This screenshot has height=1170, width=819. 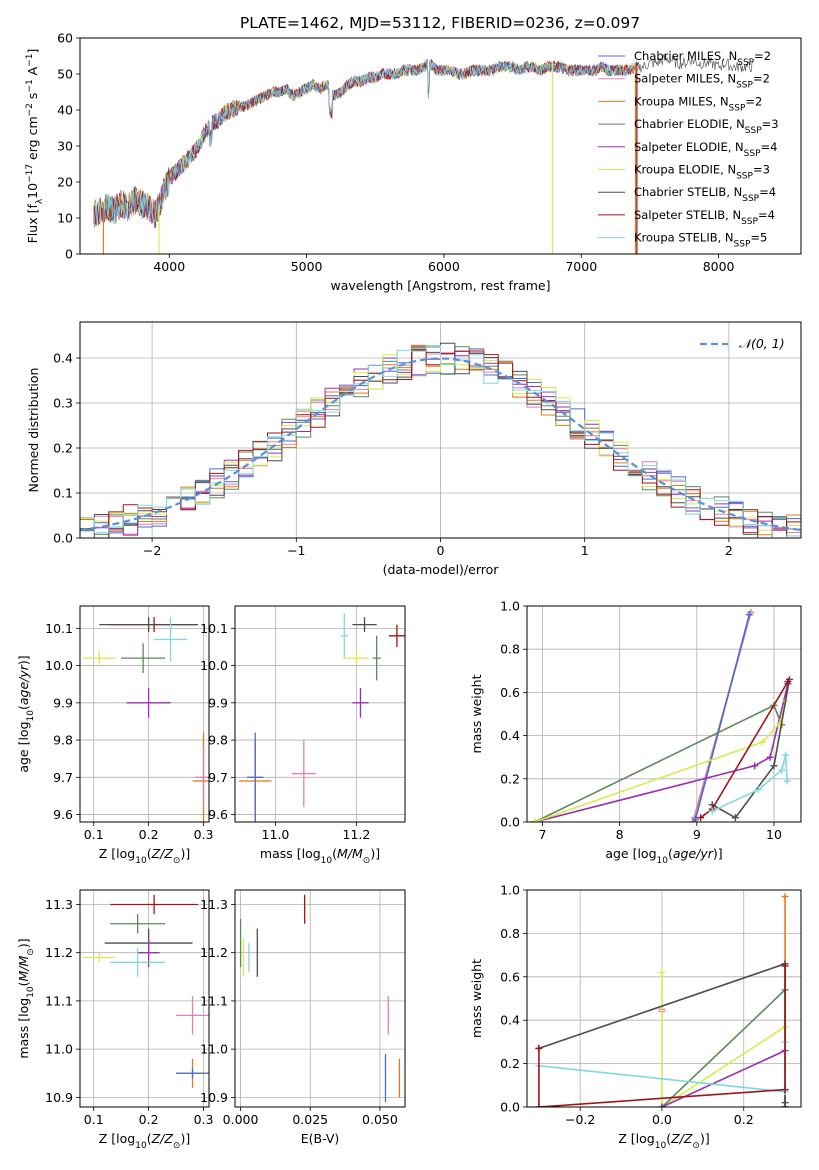 What do you see at coordinates (700, 240) in the screenshot?
I see `legend-entry: Kroupa STELIB, NSSP=5` at bounding box center [700, 240].